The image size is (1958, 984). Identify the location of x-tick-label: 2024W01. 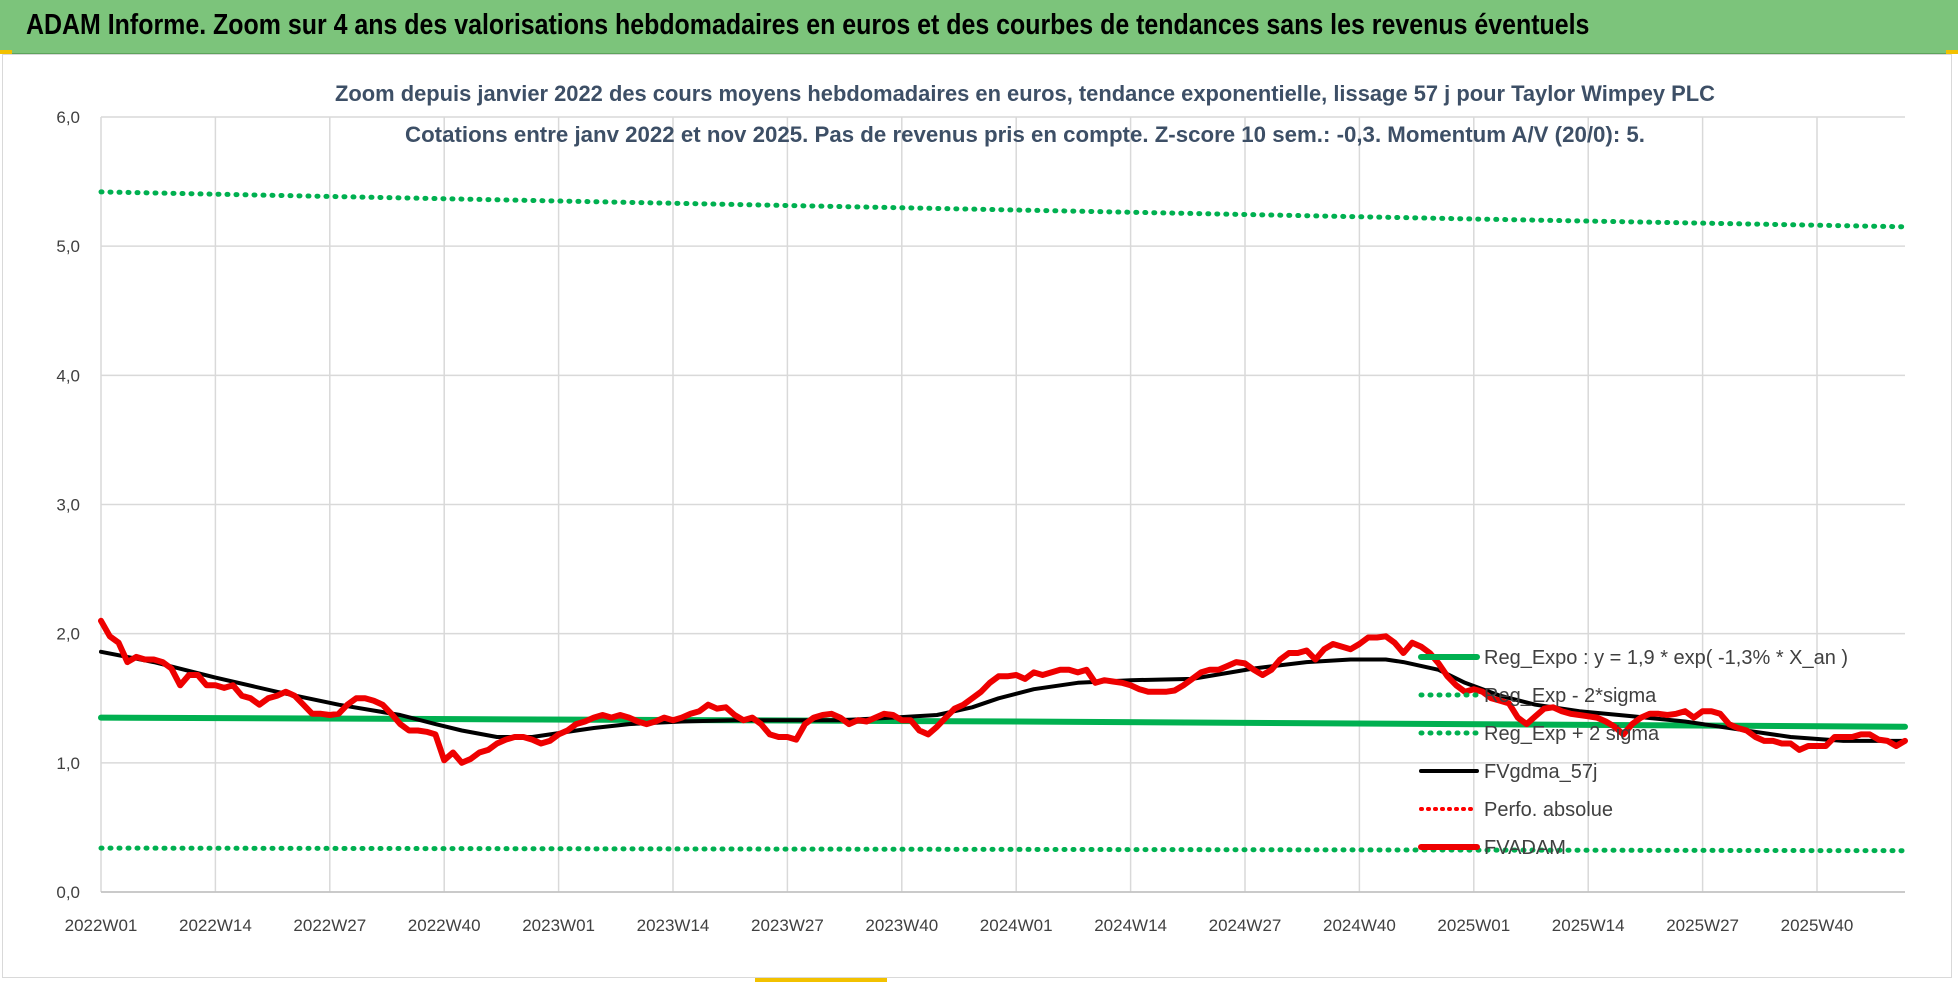
(1016, 925).